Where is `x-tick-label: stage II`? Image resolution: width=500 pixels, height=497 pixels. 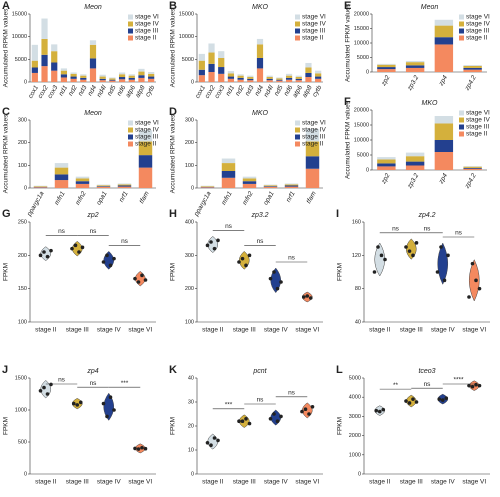
x-tick-label: stage II is located at coordinates (213, 330).